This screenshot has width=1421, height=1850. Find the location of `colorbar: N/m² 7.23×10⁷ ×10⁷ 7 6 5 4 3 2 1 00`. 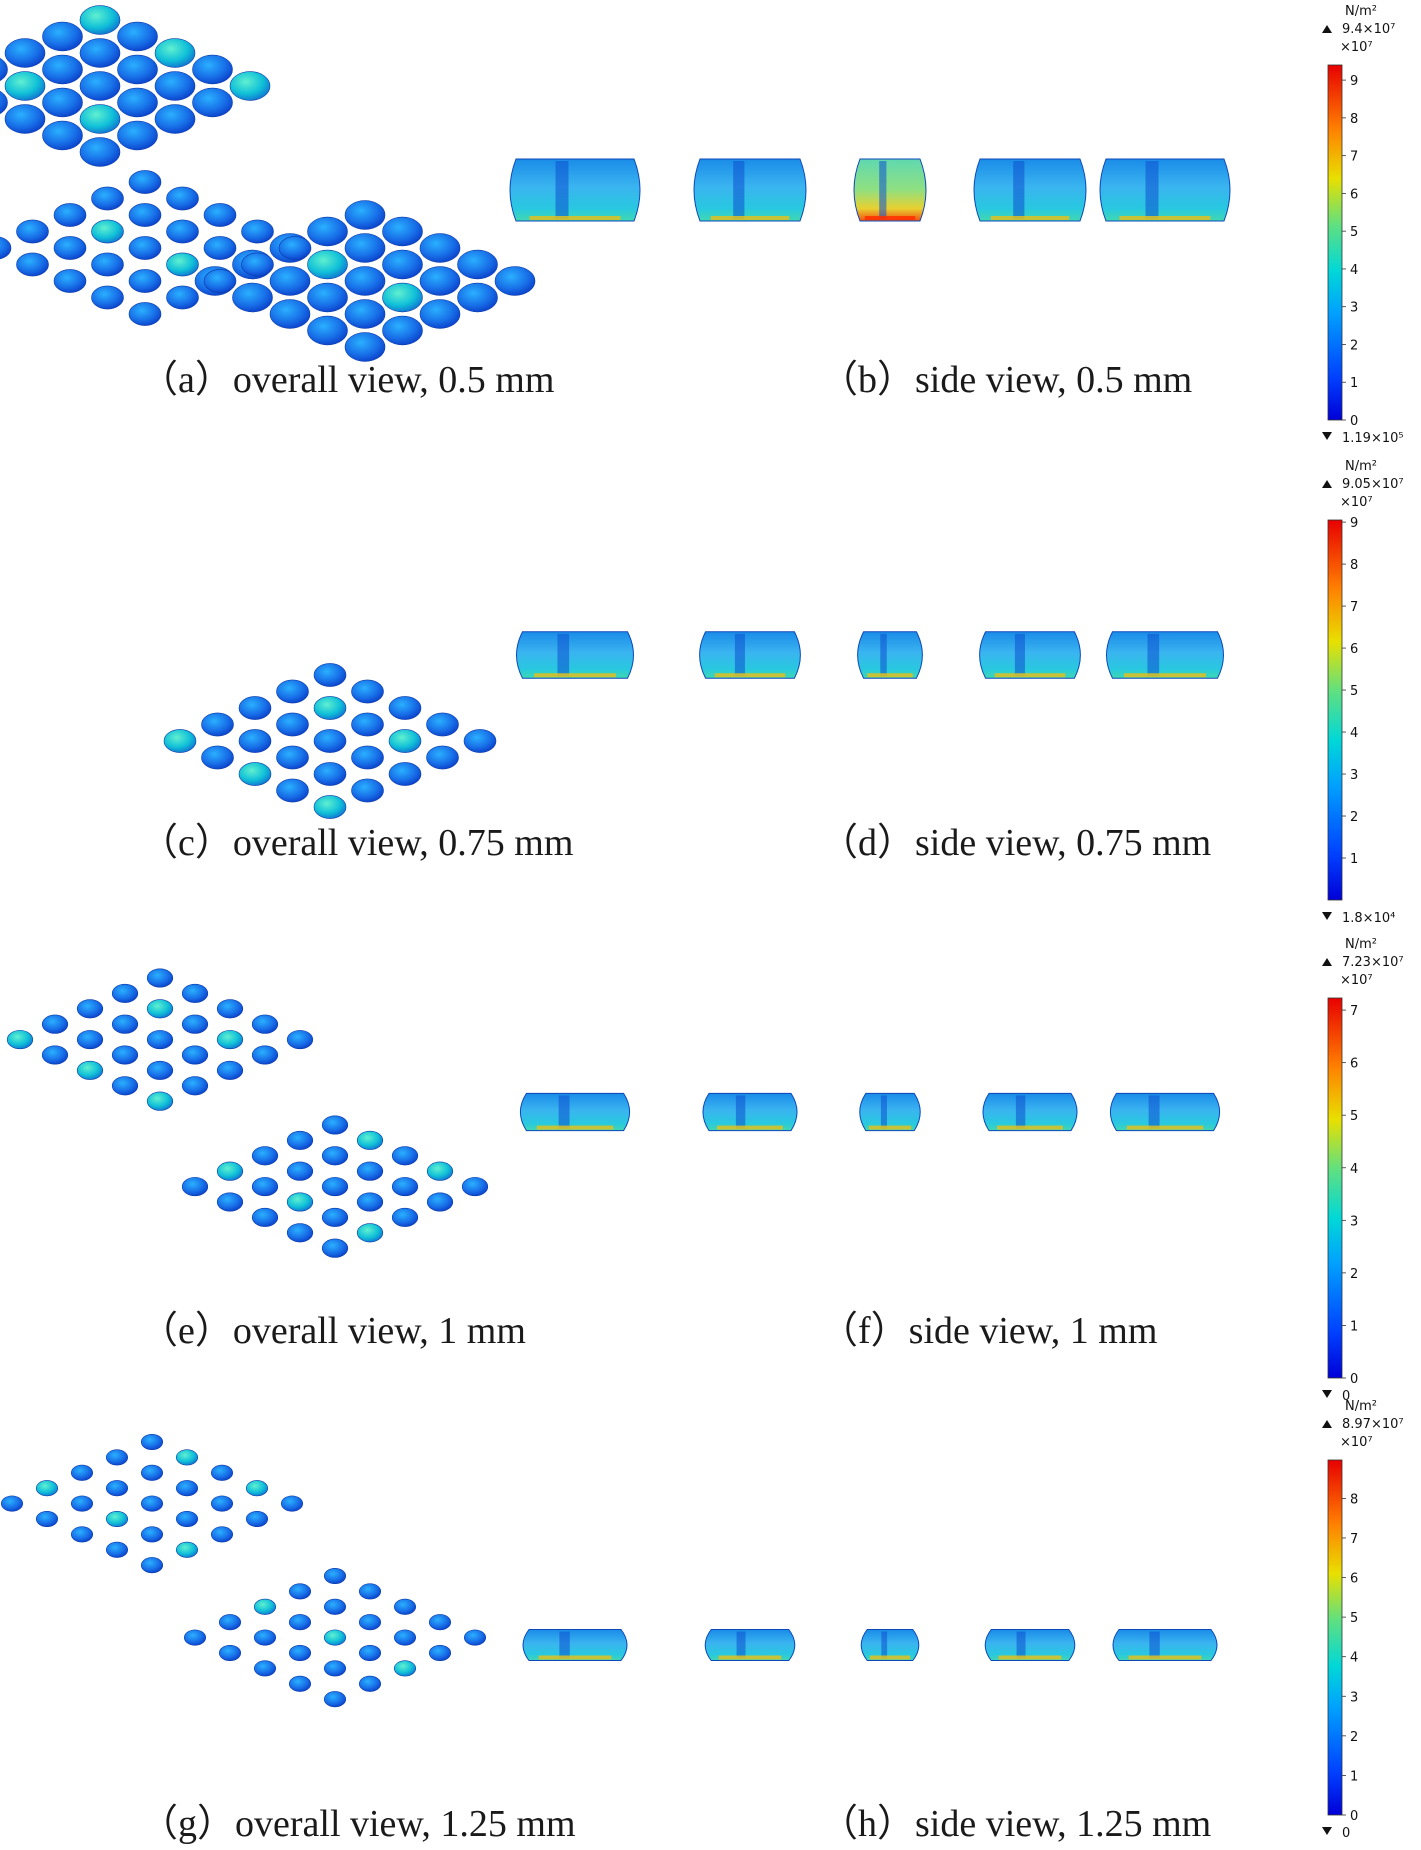

colorbar: N/m² 7.23×10⁷ ×10⁷ 7 6 5 4 3 2 1 00 is located at coordinates (1363, 1170).